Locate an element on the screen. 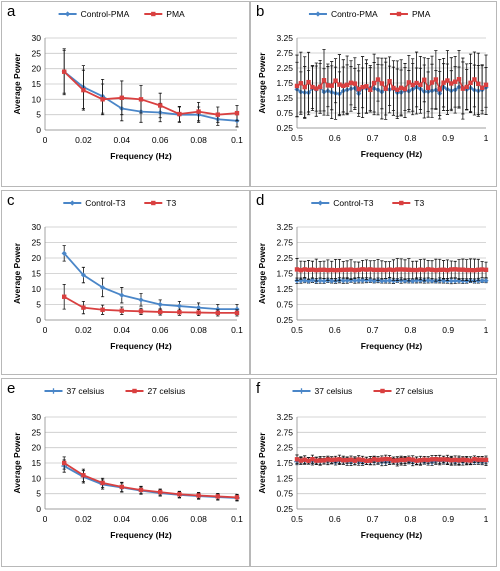 This screenshot has width=500, height=571. panel-letter: b is located at coordinates (260, 11).